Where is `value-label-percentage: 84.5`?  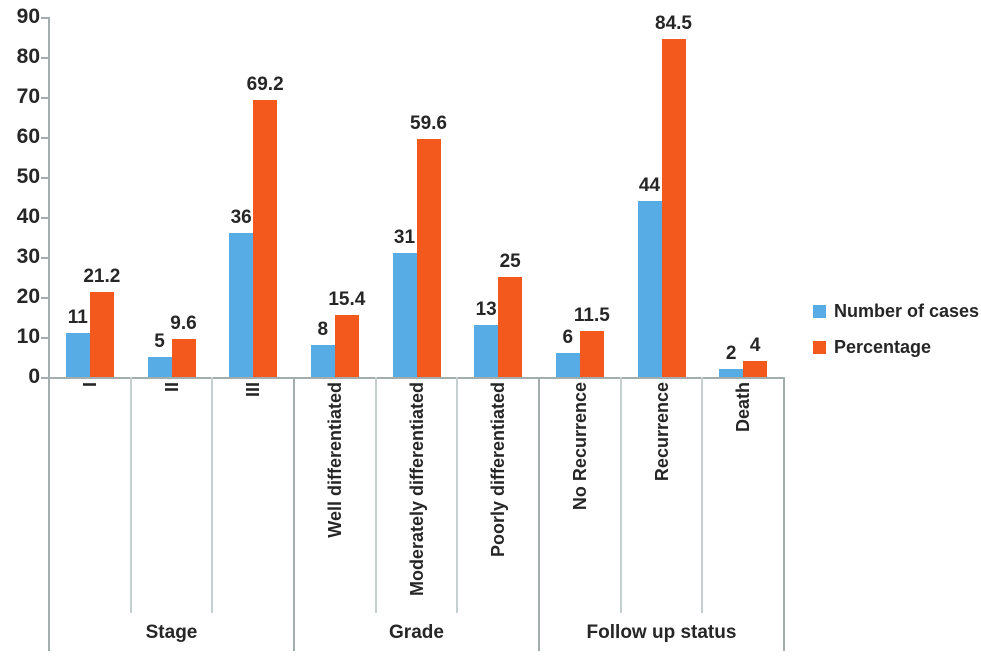 value-label-percentage: 84.5 is located at coordinates (673, 23).